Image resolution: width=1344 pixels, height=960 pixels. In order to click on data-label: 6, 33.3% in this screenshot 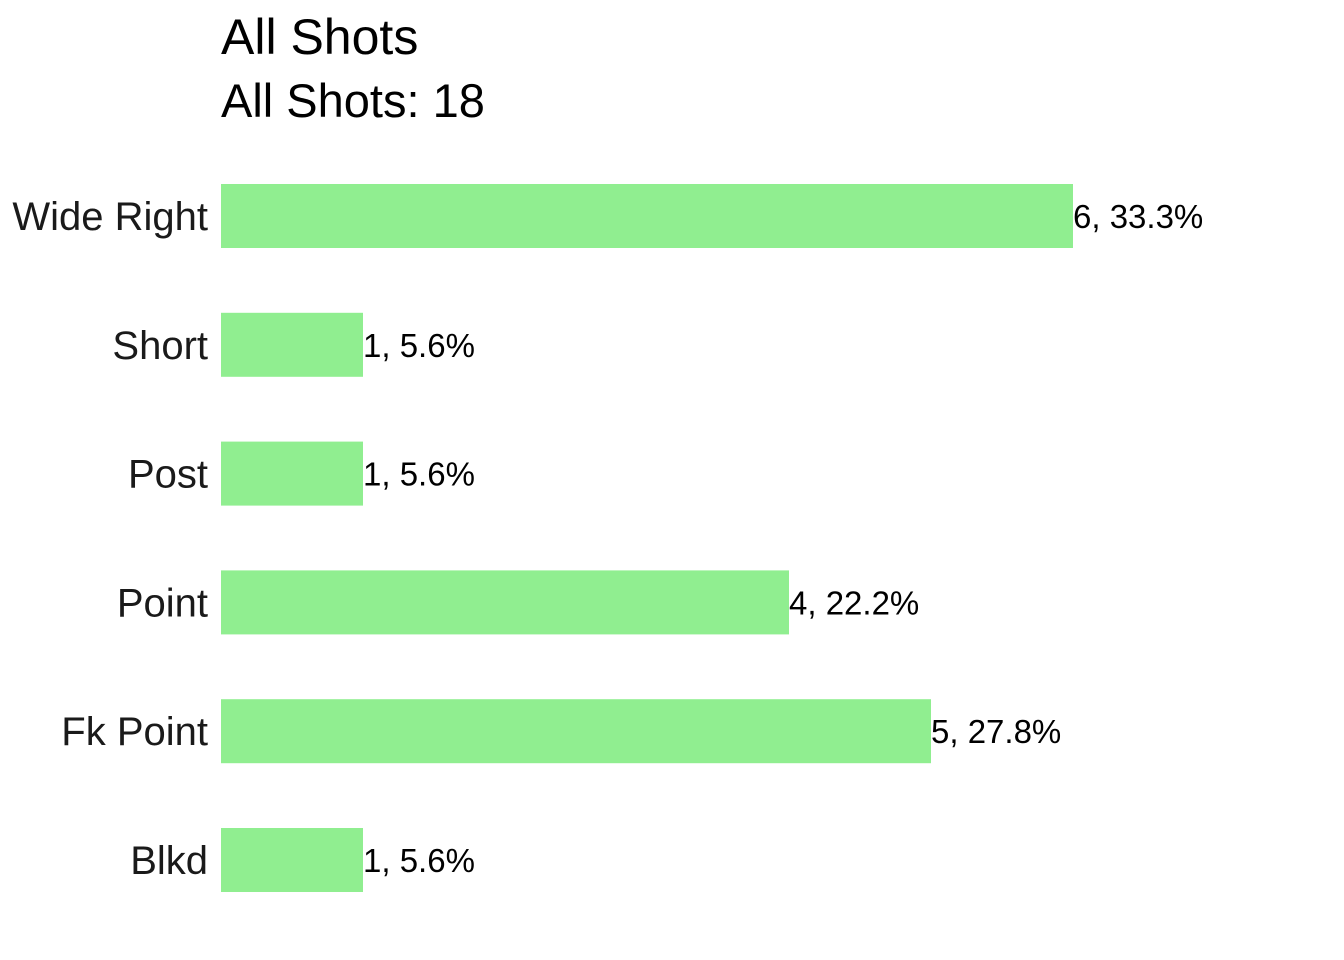, I will do `click(1138, 216)`.